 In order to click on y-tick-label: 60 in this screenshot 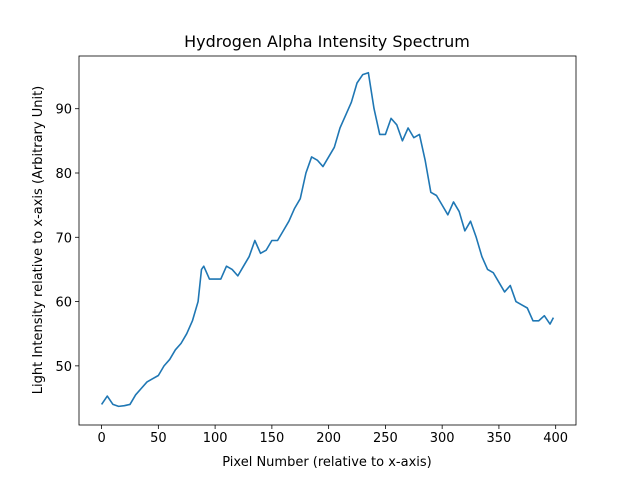, I will do `click(63, 303)`.